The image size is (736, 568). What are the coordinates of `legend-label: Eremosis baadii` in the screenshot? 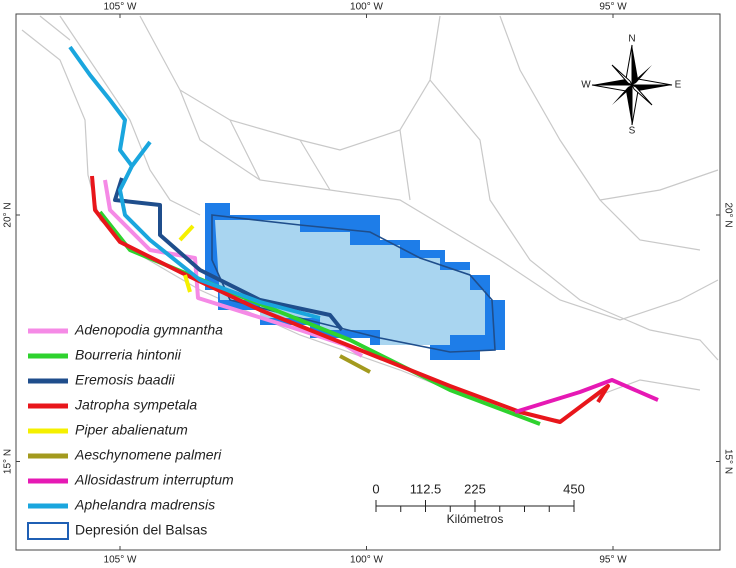 It's located at (125, 380).